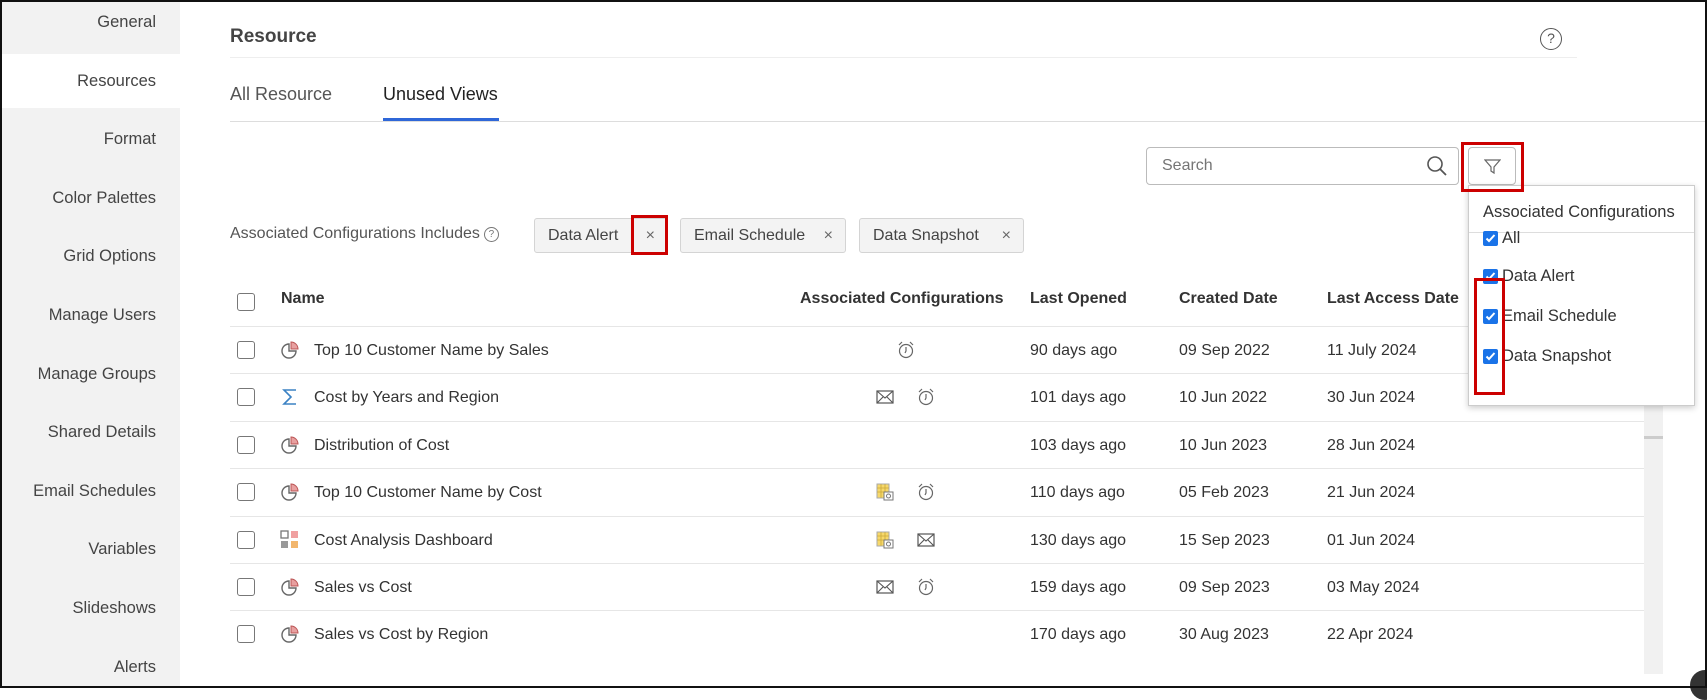 The width and height of the screenshot is (1707, 700). I want to click on sidebar-item-slideshows: Slideshows, so click(114, 608).